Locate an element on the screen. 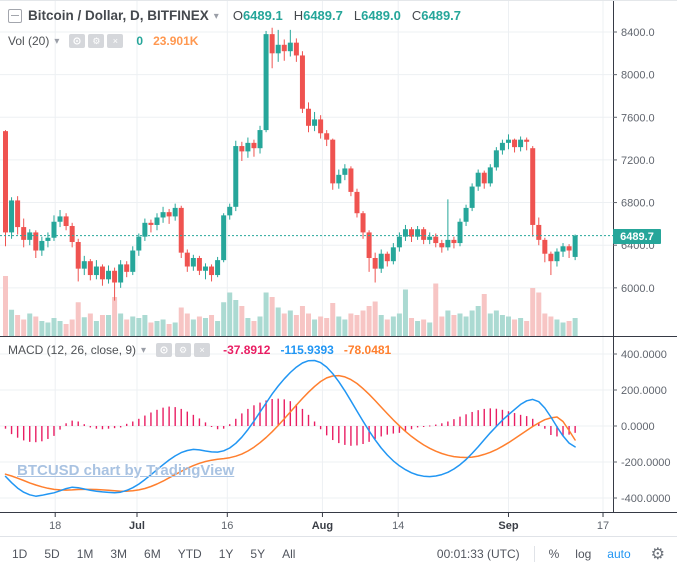 The image size is (677, 569). price-axis-label: 7200.0 is located at coordinates (638, 161).